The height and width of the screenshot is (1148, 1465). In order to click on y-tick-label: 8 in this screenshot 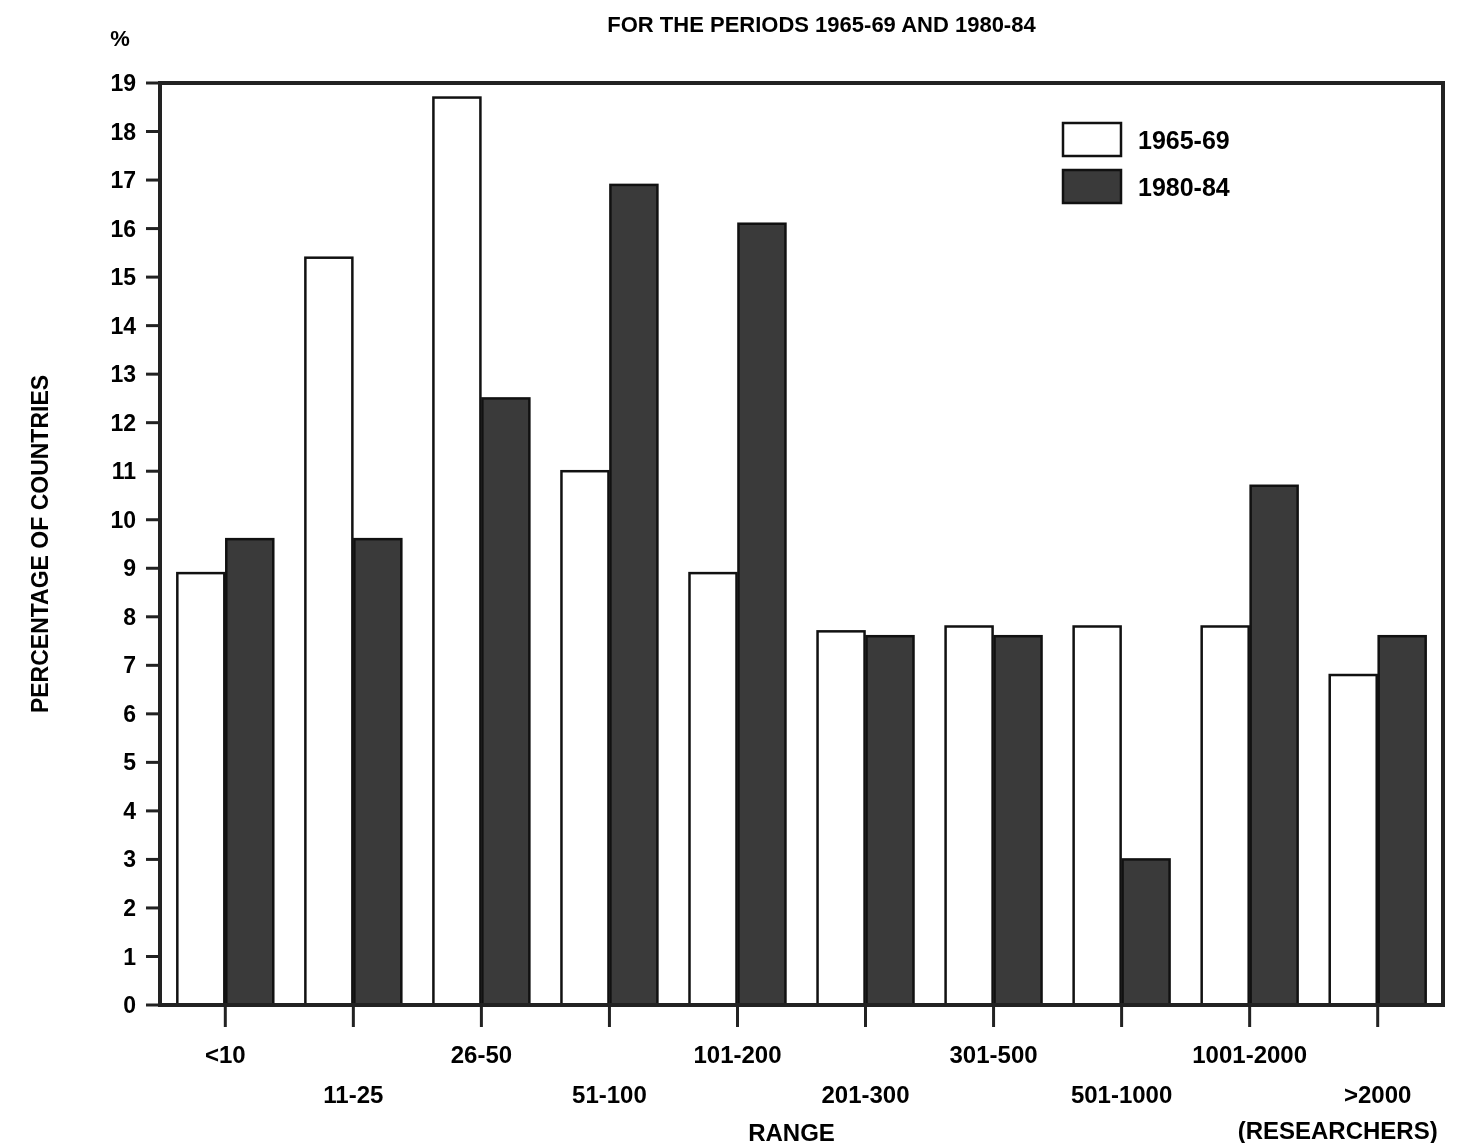, I will do `click(130, 616)`.